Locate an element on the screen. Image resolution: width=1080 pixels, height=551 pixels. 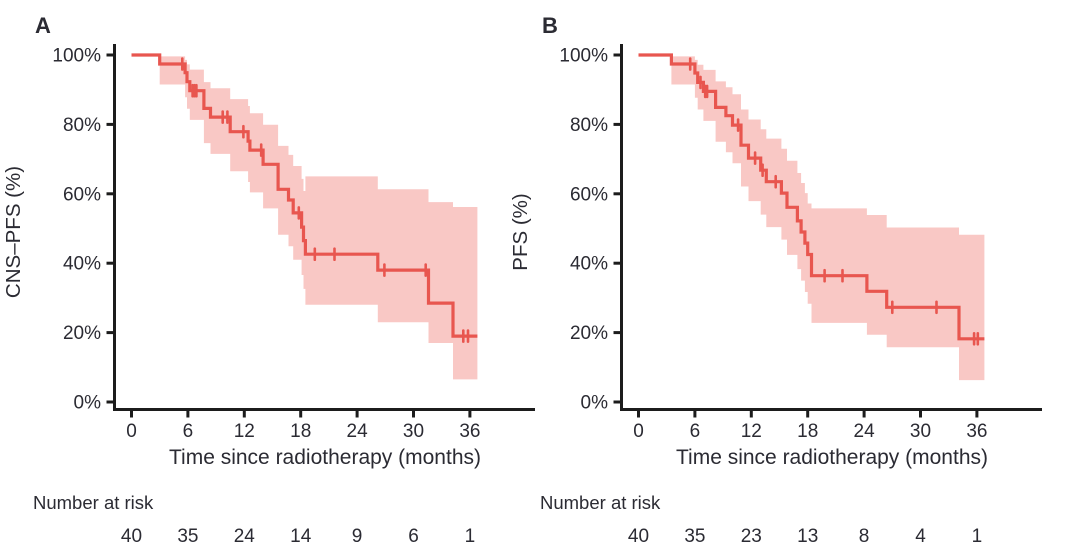
panel-letter: B is located at coordinates (550, 25).